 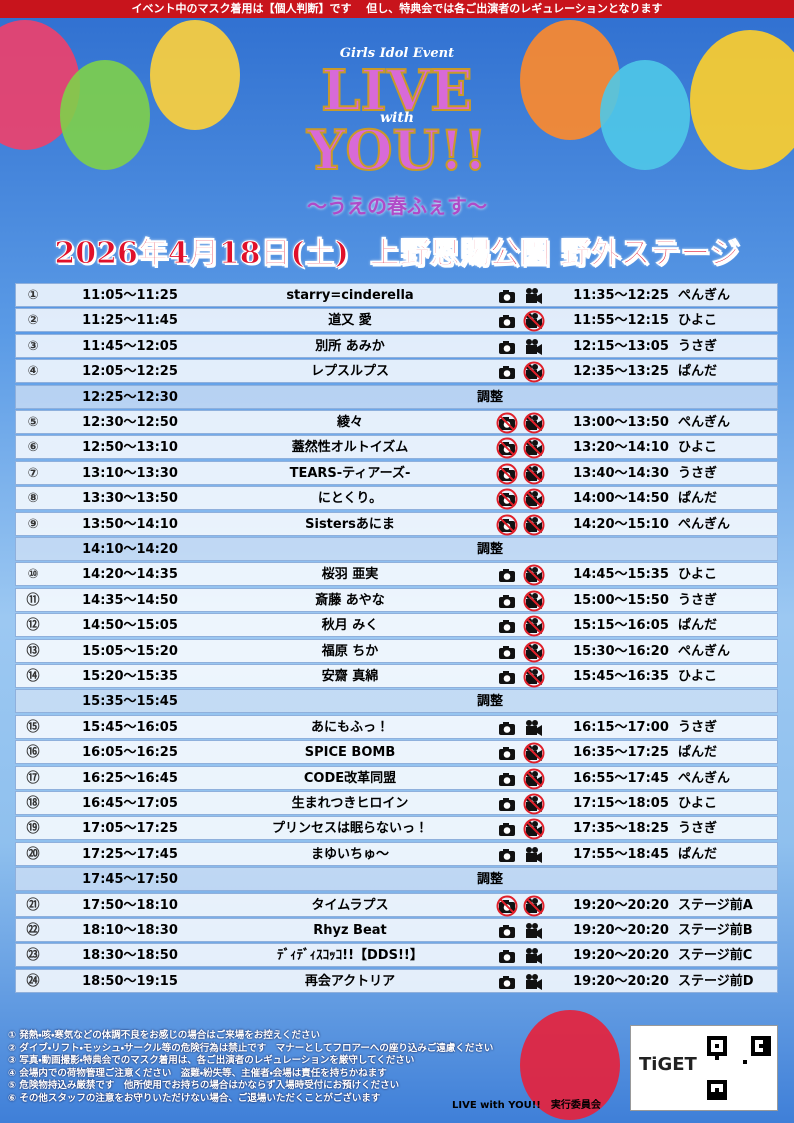 I want to click on row-number: ④, so click(x=33, y=372).